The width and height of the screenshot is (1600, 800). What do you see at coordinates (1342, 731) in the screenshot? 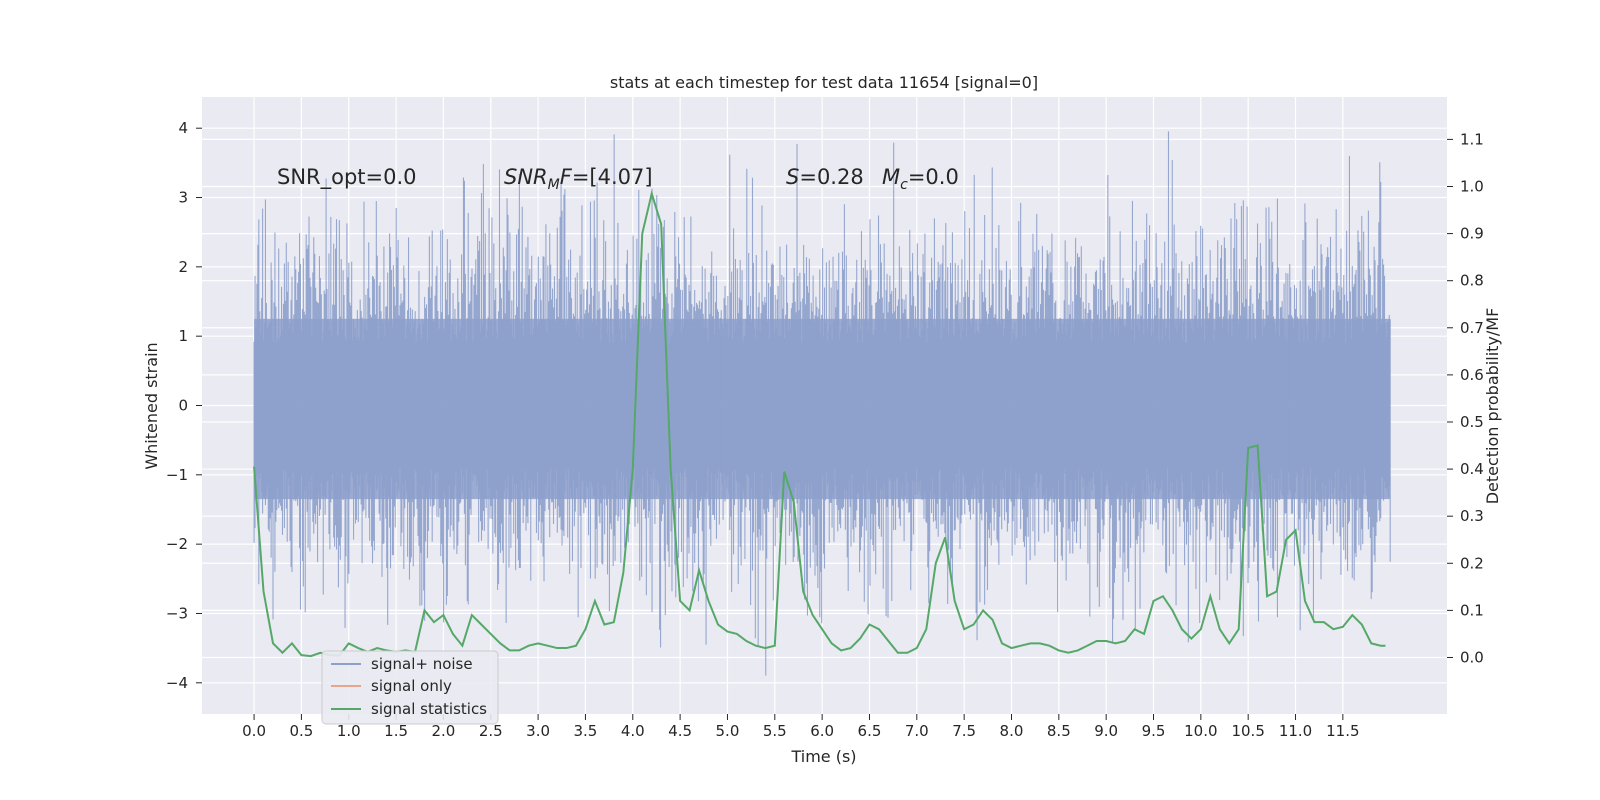
I see `x-tick-label-23: 11.5` at bounding box center [1342, 731].